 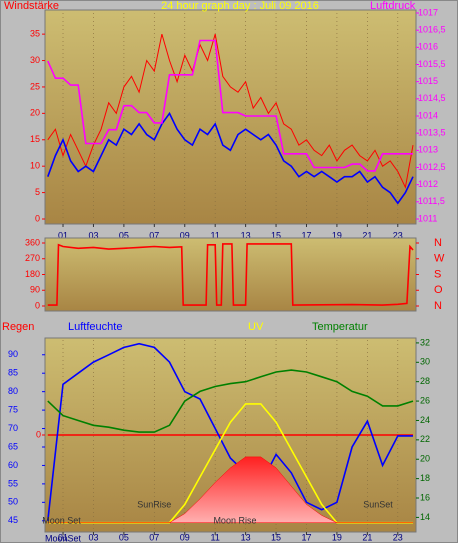 What do you see at coordinates (240, 6) in the screenshot?
I see `chart-title: 24 hour graph day : Juli 09 2016` at bounding box center [240, 6].